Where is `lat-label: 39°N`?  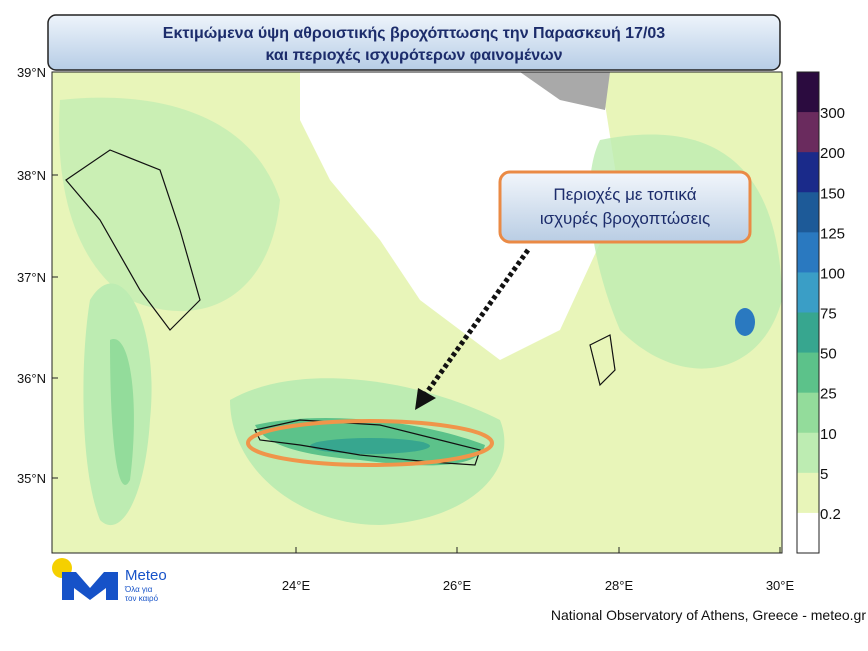
lat-label: 39°N is located at coordinates (31, 72).